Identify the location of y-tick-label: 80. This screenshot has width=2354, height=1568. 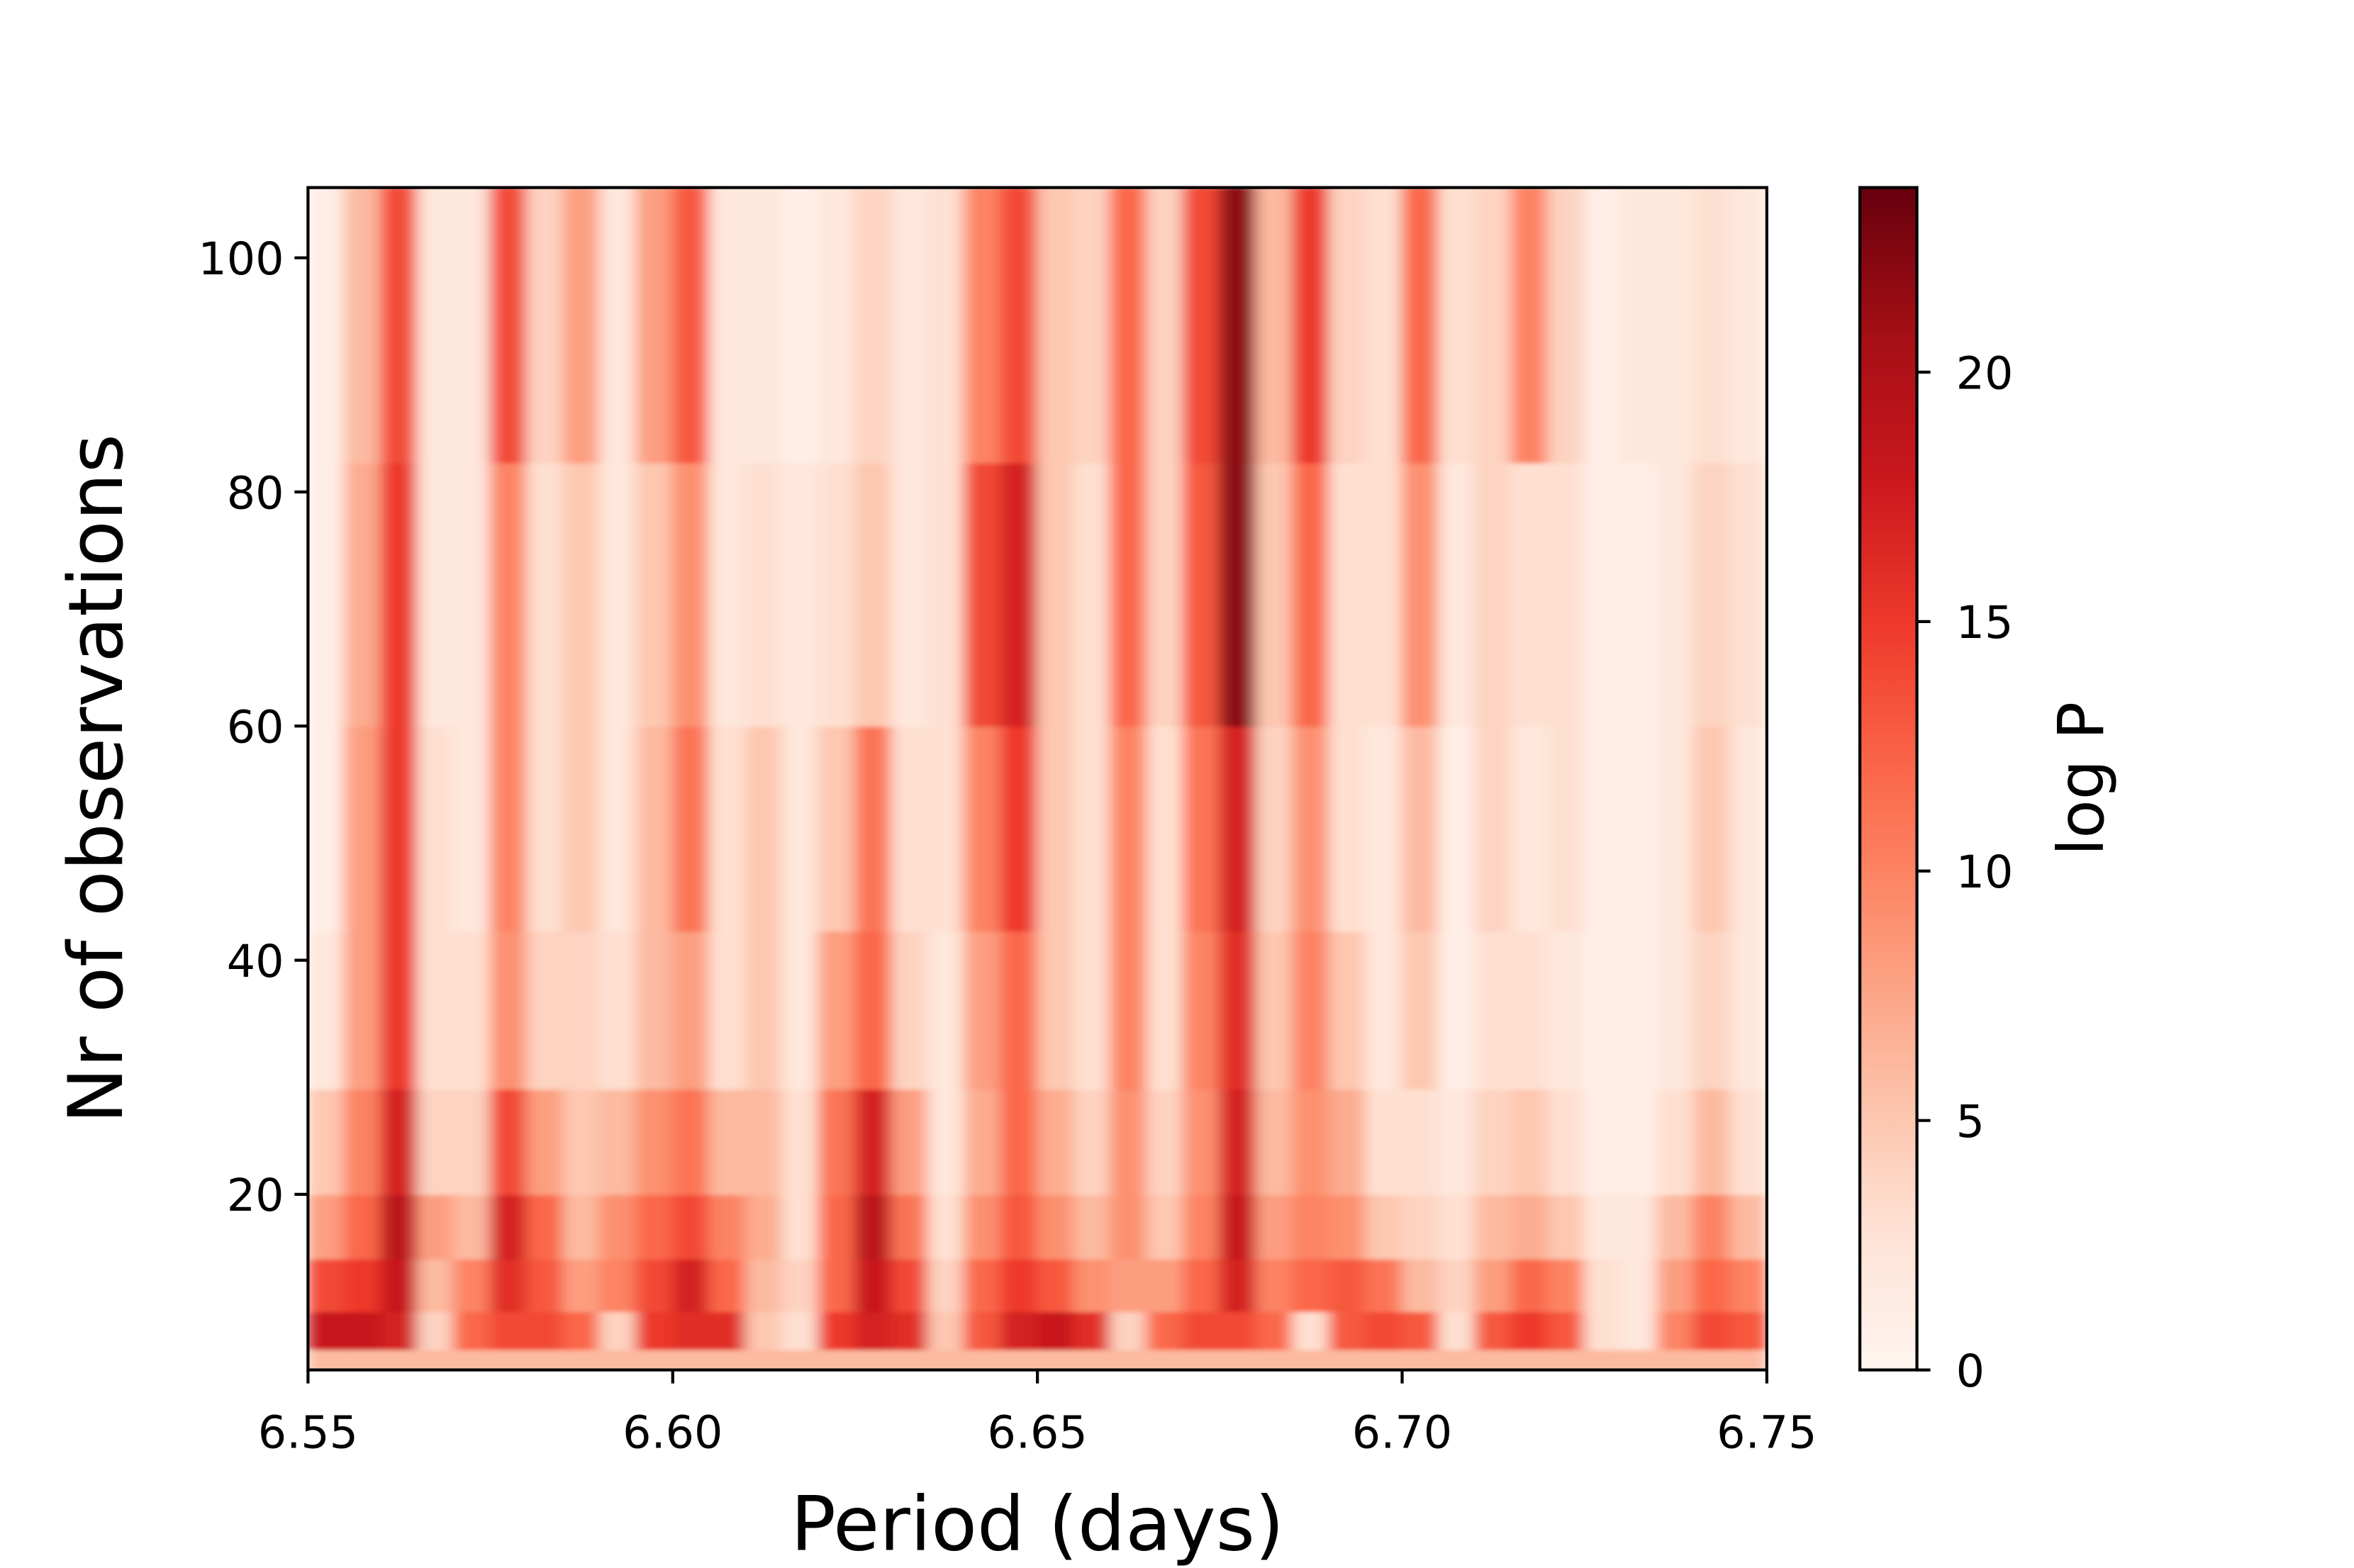
(255, 493).